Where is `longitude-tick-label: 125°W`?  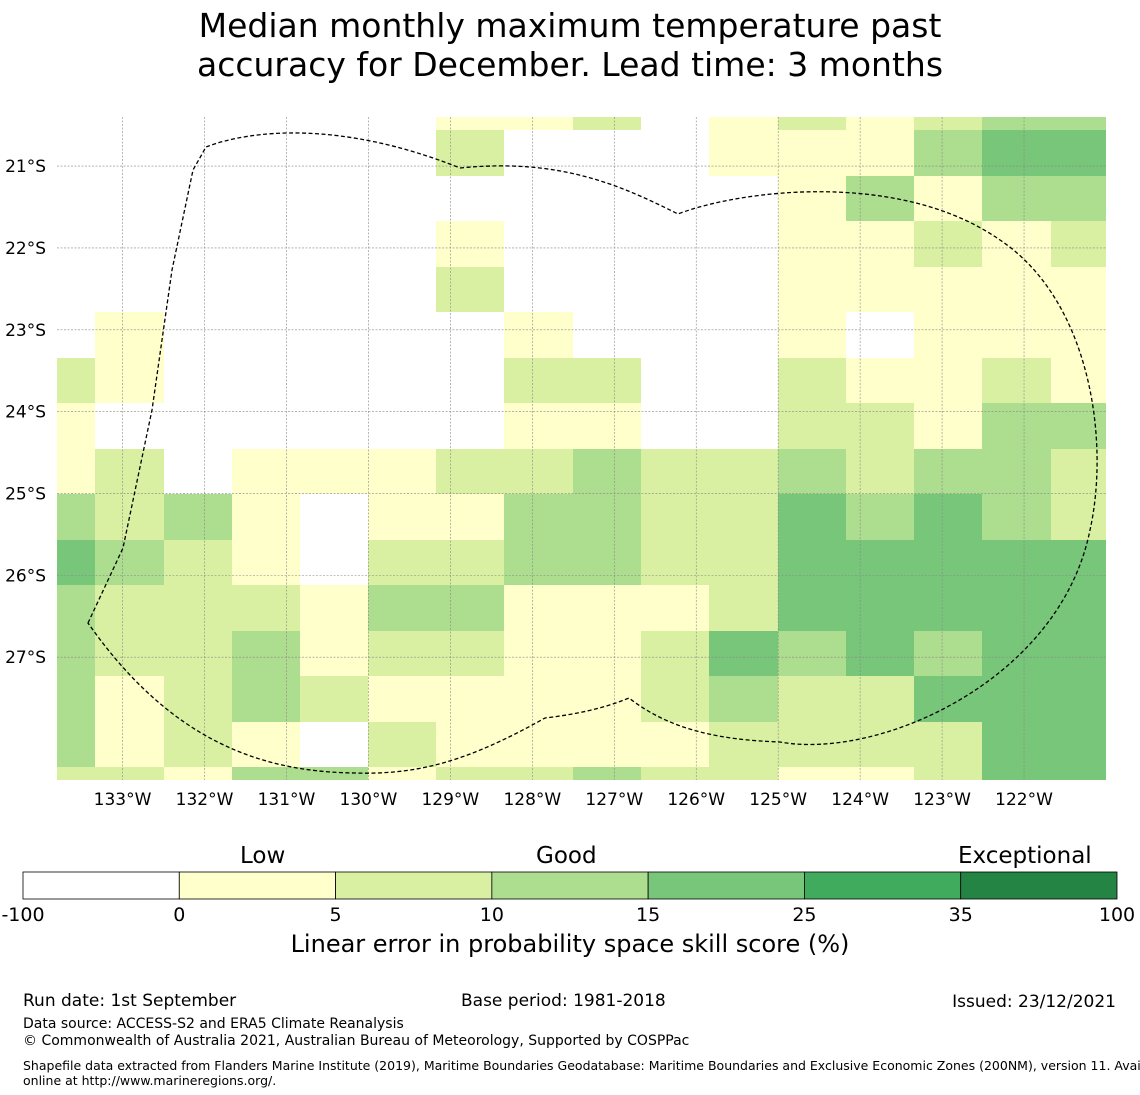
longitude-tick-label: 125°W is located at coordinates (778, 800).